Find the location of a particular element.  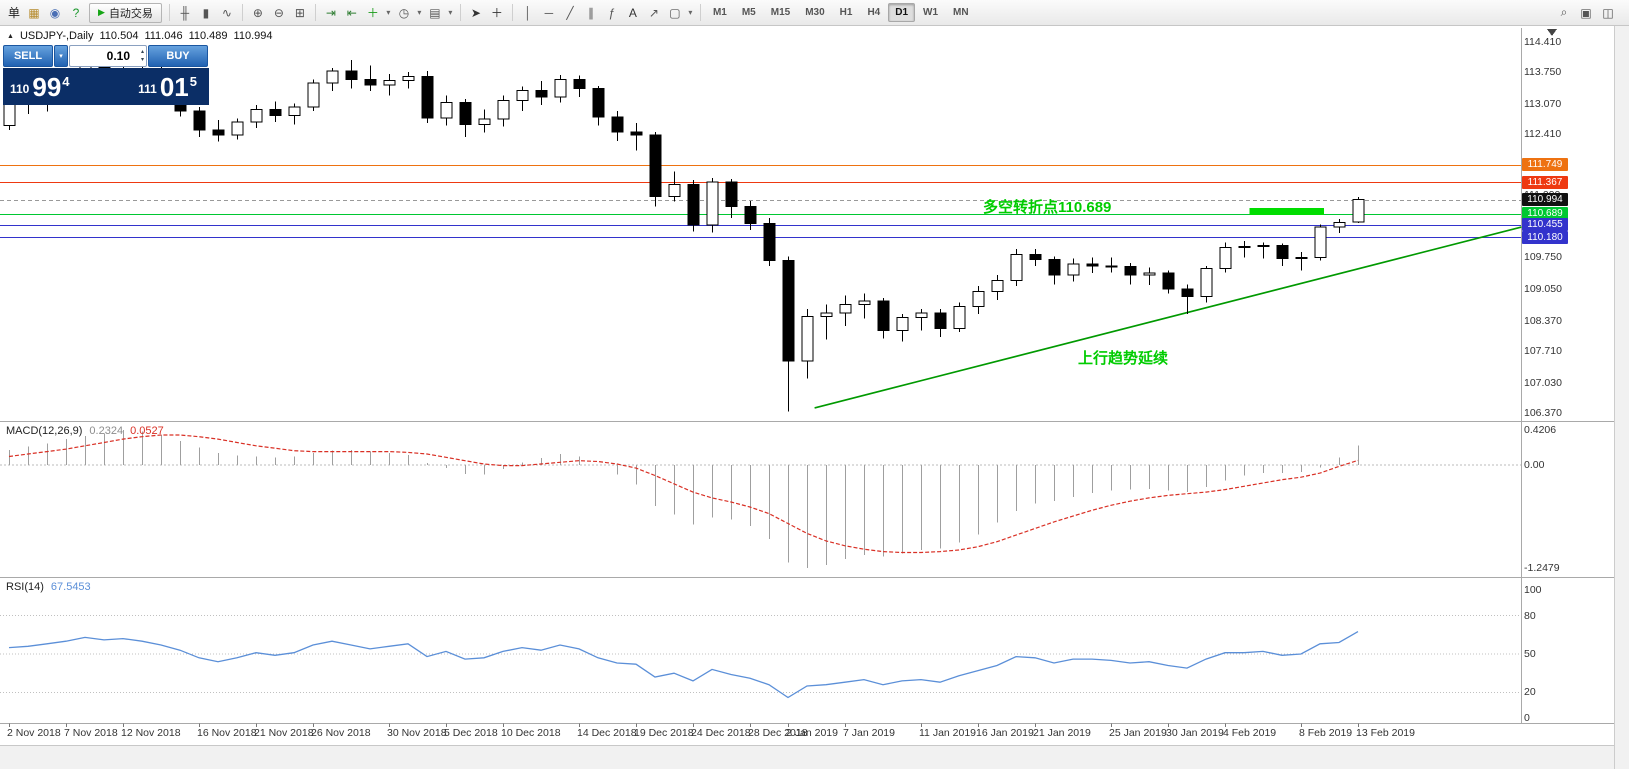

date-axis-label: 30 Nov 2018 is located at coordinates (417, 733).